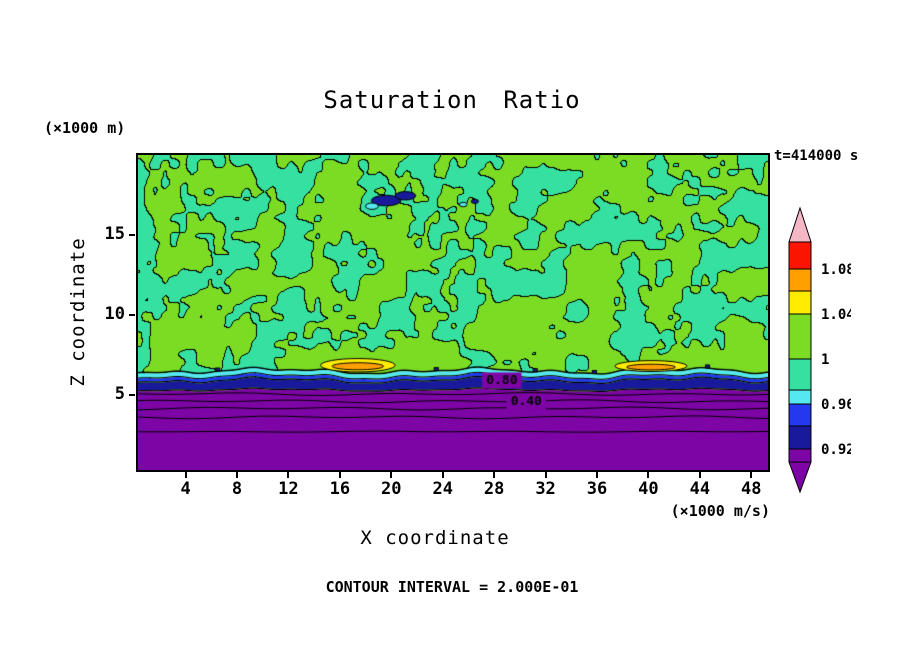  Describe the element at coordinates (836, 315) in the screenshot. I see `colorbar-label: 1.04` at that location.